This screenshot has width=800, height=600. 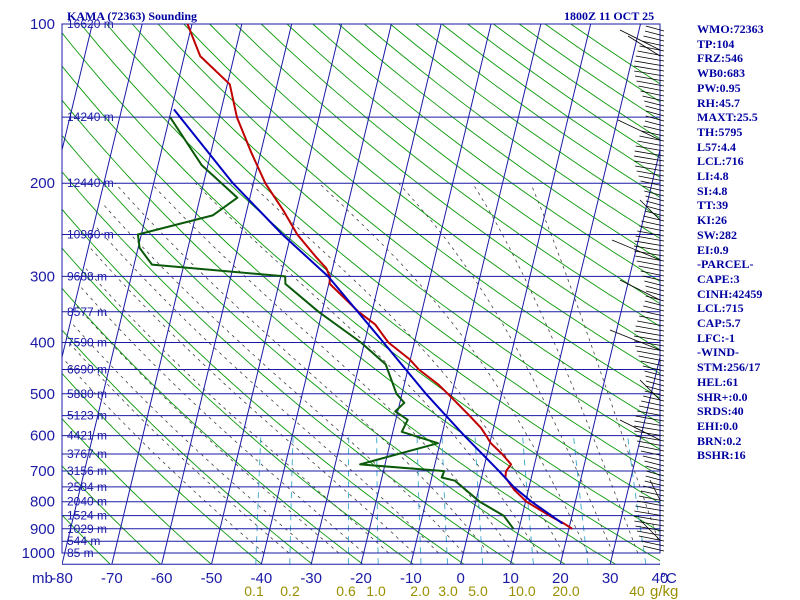 What do you see at coordinates (90, 24) in the screenshot?
I see `height-label: 16620 m` at bounding box center [90, 24].